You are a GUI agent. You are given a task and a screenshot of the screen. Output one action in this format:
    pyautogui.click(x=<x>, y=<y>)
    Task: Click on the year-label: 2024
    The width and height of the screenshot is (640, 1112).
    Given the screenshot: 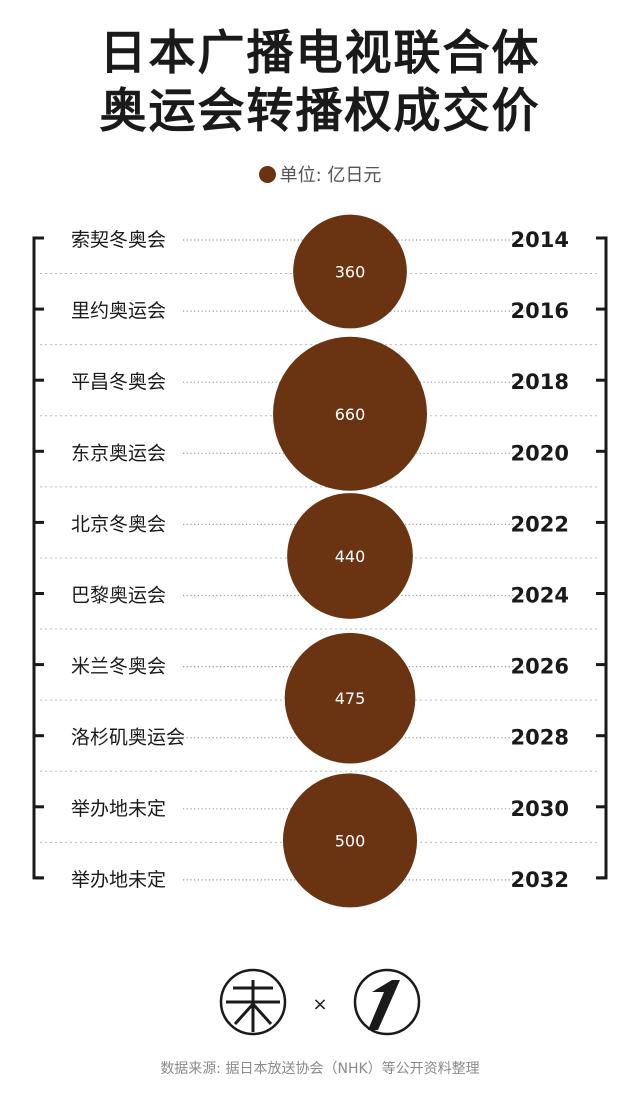 What is the action you would take?
    pyautogui.click(x=540, y=596)
    